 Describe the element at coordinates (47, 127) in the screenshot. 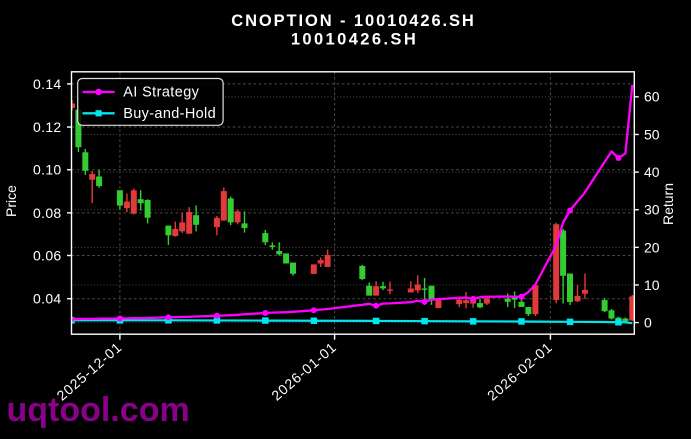

I see `svg-text: 0.12` at that location.